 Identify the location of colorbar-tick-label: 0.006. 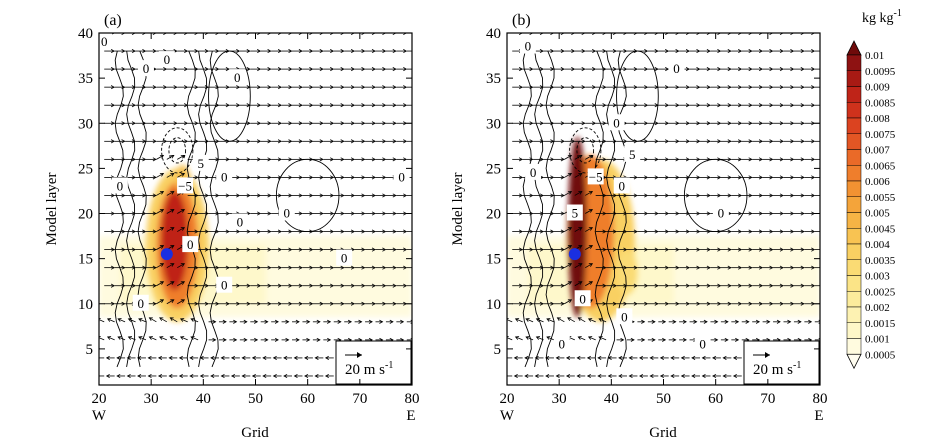
(877, 182).